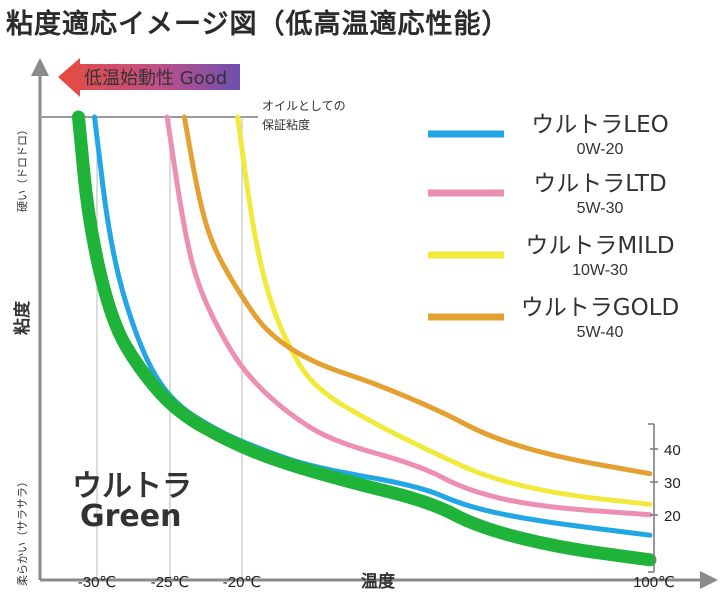 This screenshot has height=592, width=720. What do you see at coordinates (709, 580) in the screenshot?
I see `x-axis-arrowhead` at bounding box center [709, 580].